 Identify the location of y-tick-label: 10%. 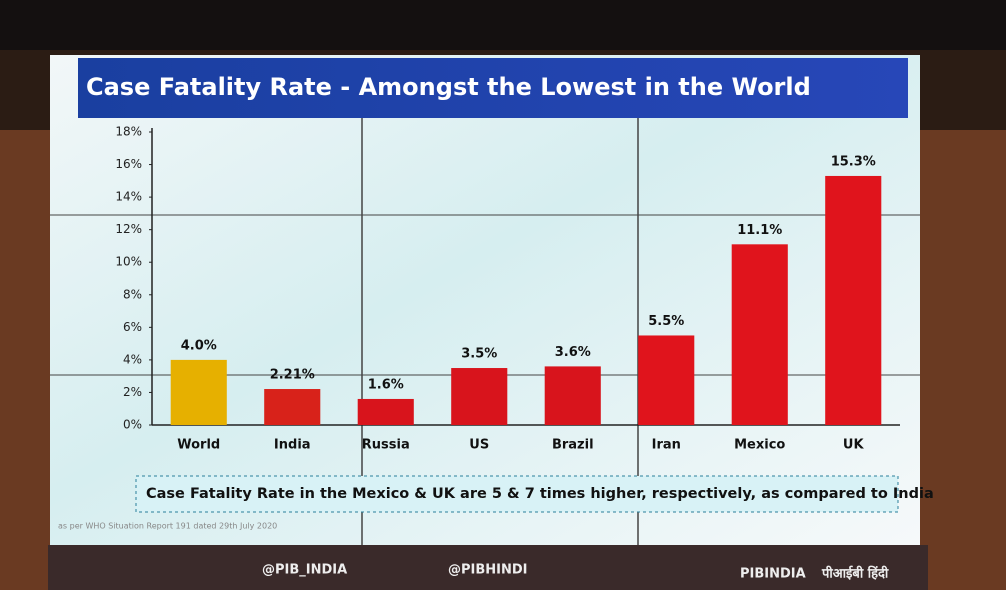
(128, 262).